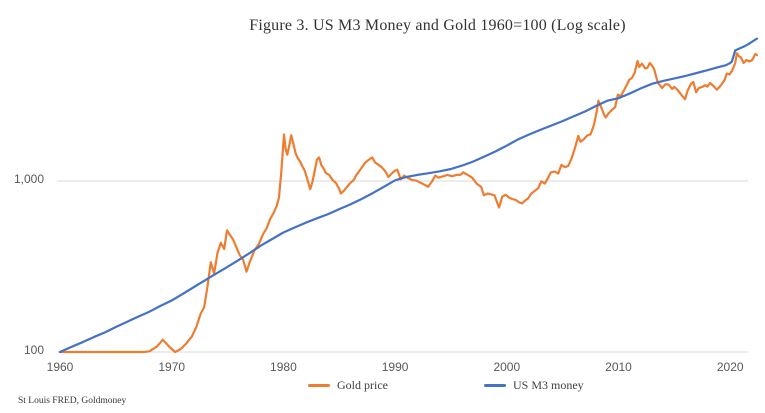 The image size is (765, 413). Describe the element at coordinates (319, 385) in the screenshot. I see `gold-series-swatch` at that location.